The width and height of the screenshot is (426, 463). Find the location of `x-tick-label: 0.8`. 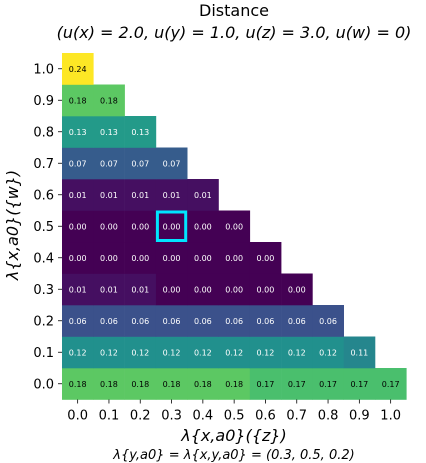

x-tick-label: 0.8 is located at coordinates (328, 416).